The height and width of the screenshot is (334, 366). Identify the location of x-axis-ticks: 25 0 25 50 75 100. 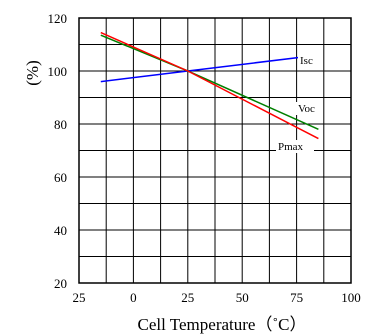
(217, 297).